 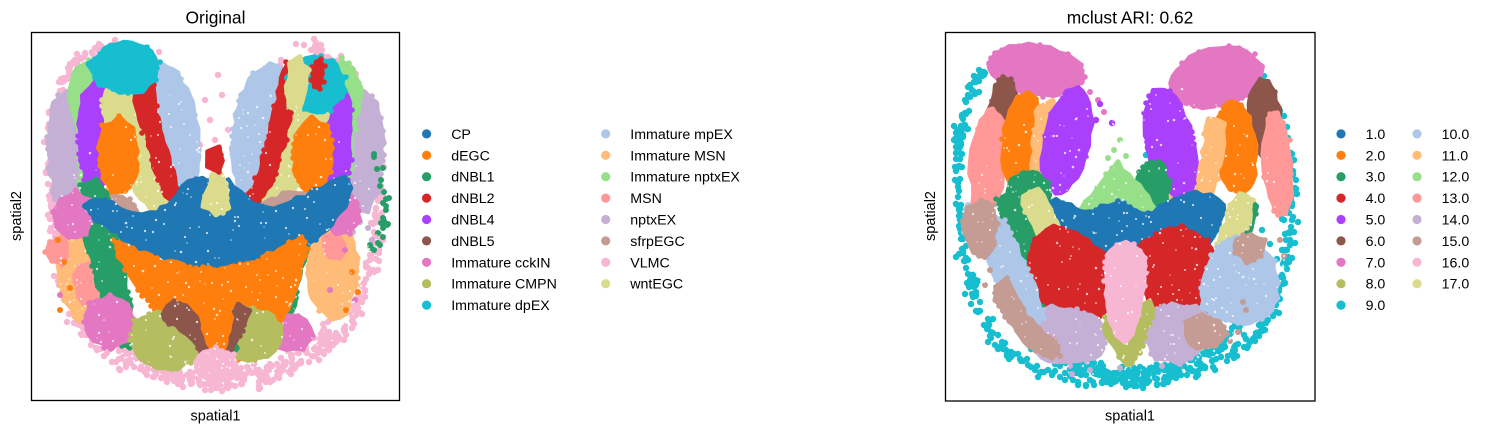 What do you see at coordinates (1376, 156) in the screenshot?
I see `svg-text: 2.0` at bounding box center [1376, 156].